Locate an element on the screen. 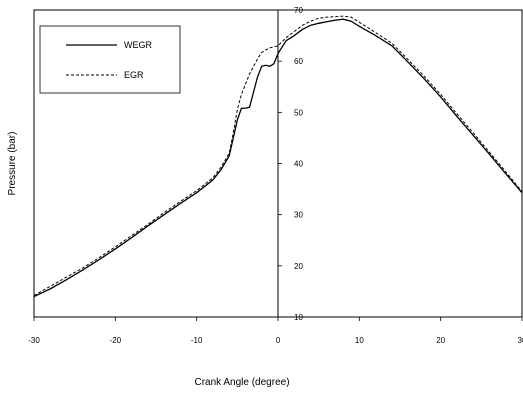  y-tick-label: 10 is located at coordinates (298, 317).